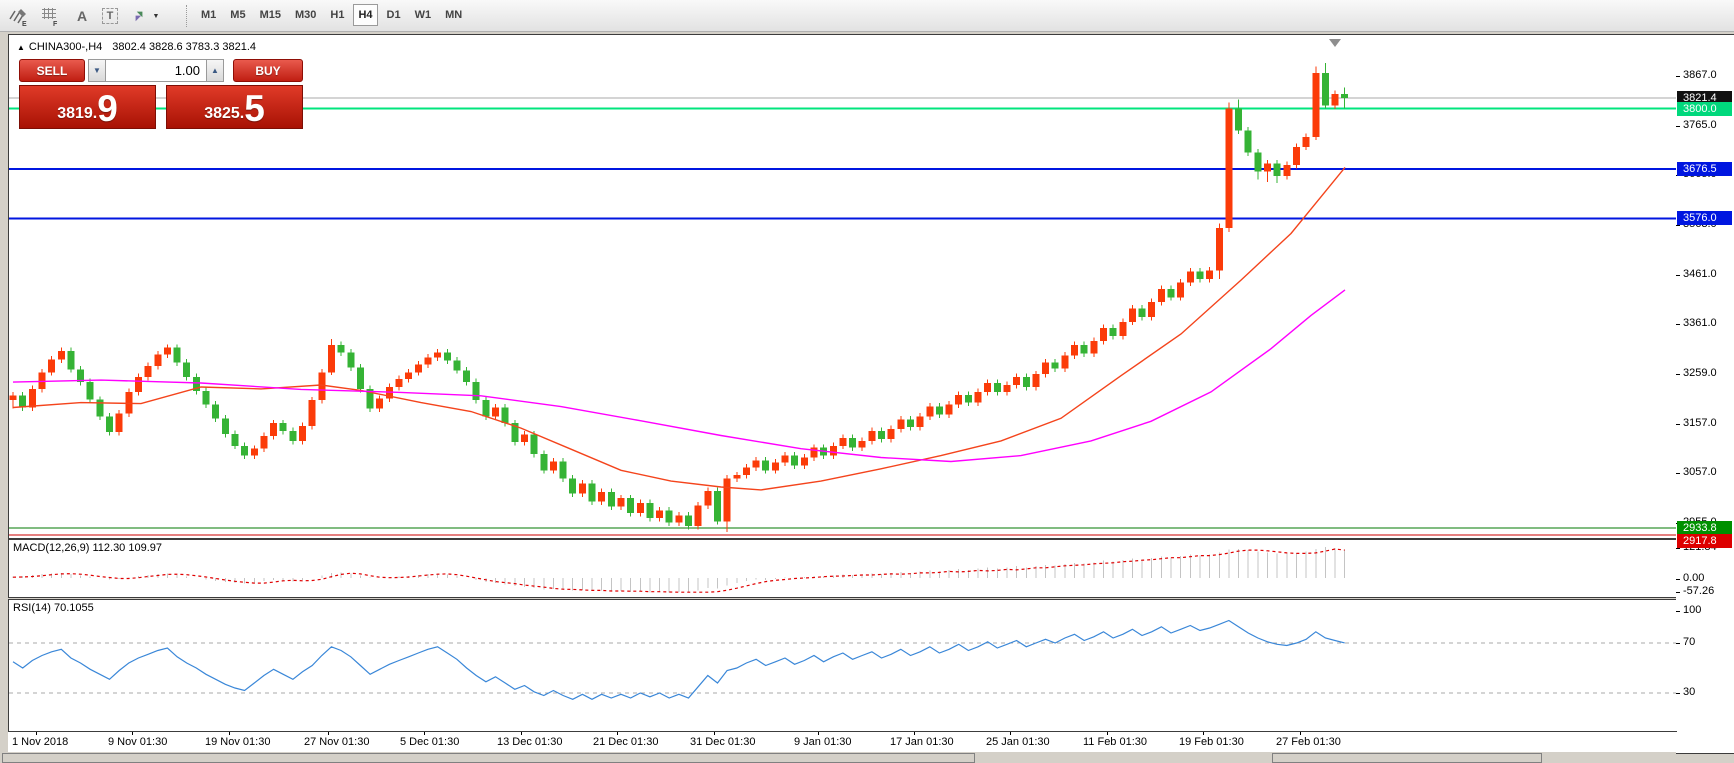 The width and height of the screenshot is (1734, 763). I want to click on date-label: 11 Feb 01:30, so click(1115, 742).